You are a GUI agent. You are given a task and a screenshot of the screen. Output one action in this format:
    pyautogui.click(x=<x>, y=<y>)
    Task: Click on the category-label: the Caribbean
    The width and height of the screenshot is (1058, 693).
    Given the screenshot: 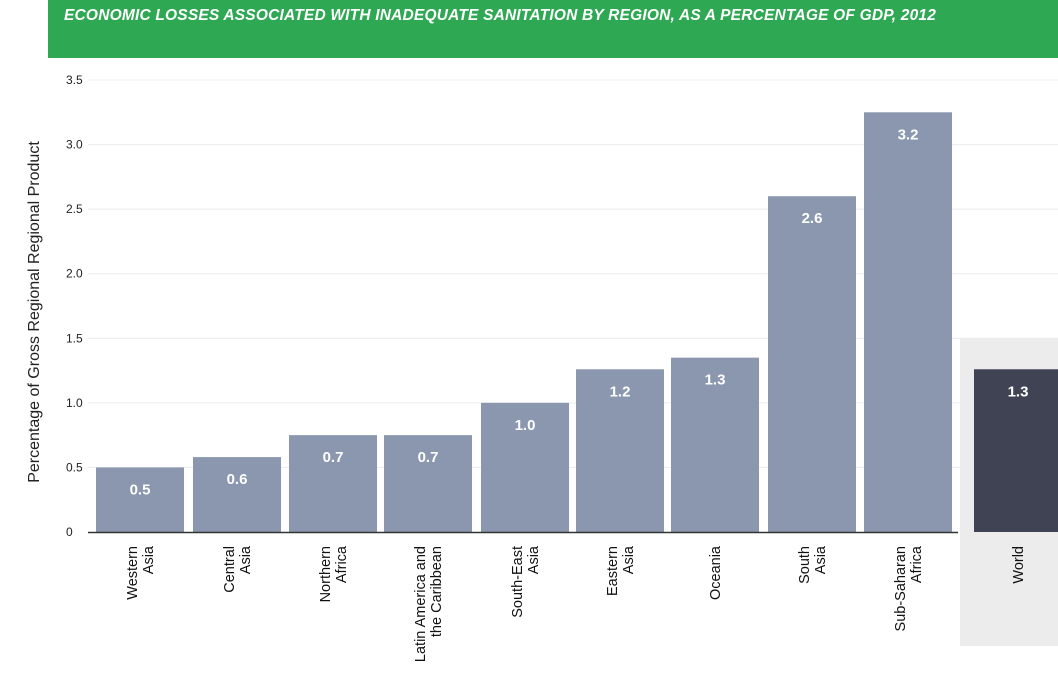 What is the action you would take?
    pyautogui.click(x=437, y=591)
    